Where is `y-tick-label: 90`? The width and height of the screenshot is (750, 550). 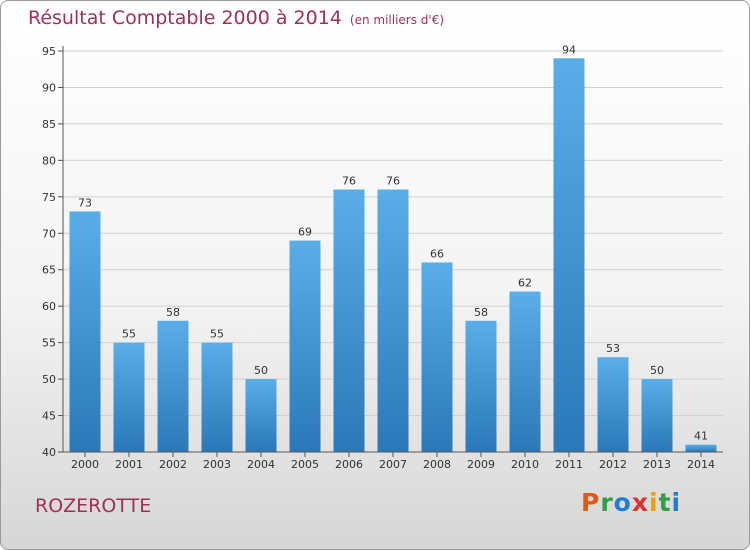 y-tick-label: 90 is located at coordinates (49, 87).